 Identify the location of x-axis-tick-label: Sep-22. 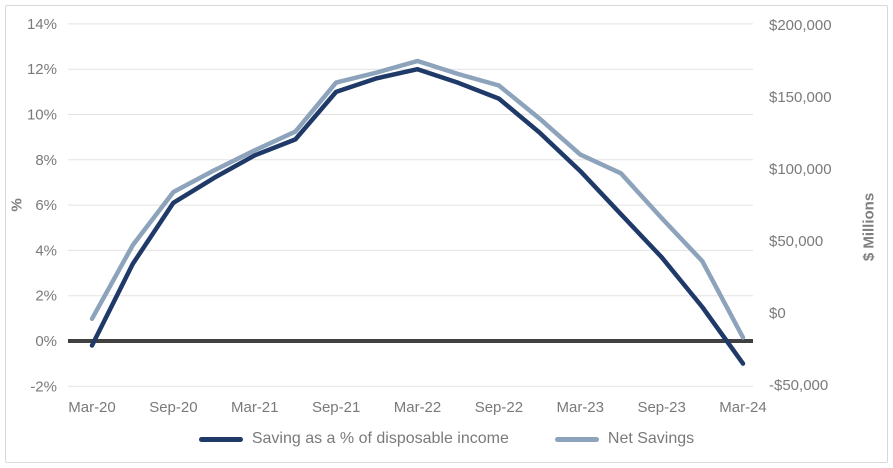
(499, 407).